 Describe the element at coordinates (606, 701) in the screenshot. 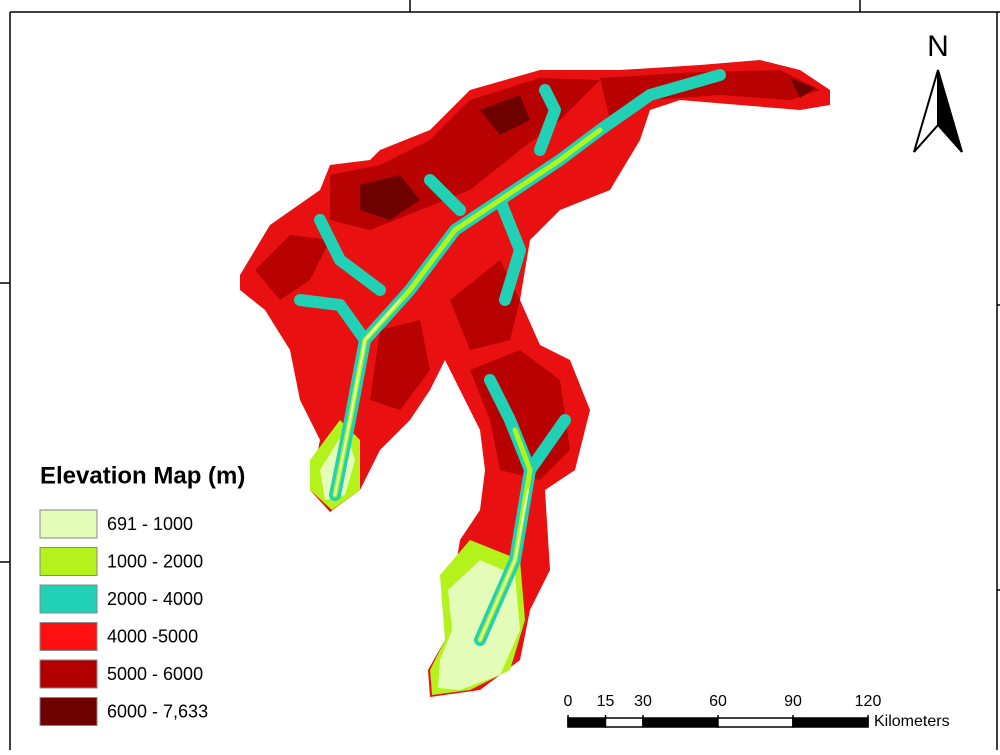

I see `scale-tick-label: 15` at that location.